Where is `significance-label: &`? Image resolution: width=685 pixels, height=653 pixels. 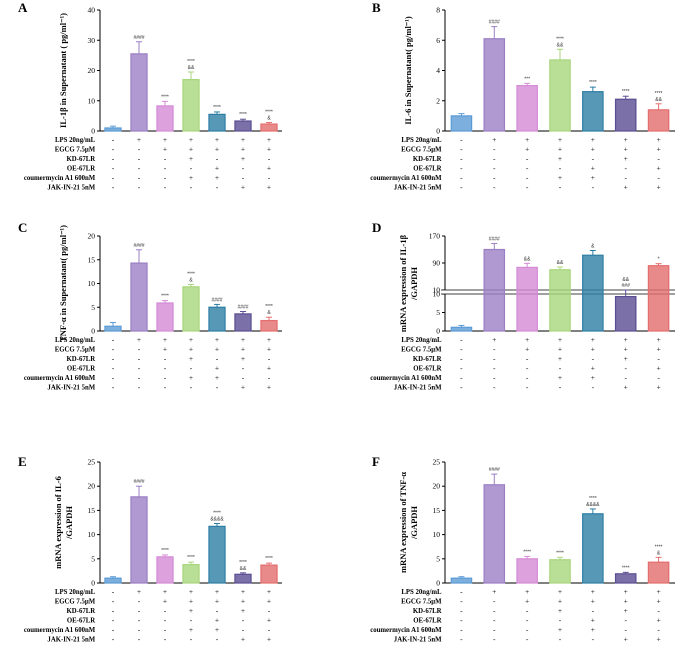 significance-label: & is located at coordinates (191, 280).